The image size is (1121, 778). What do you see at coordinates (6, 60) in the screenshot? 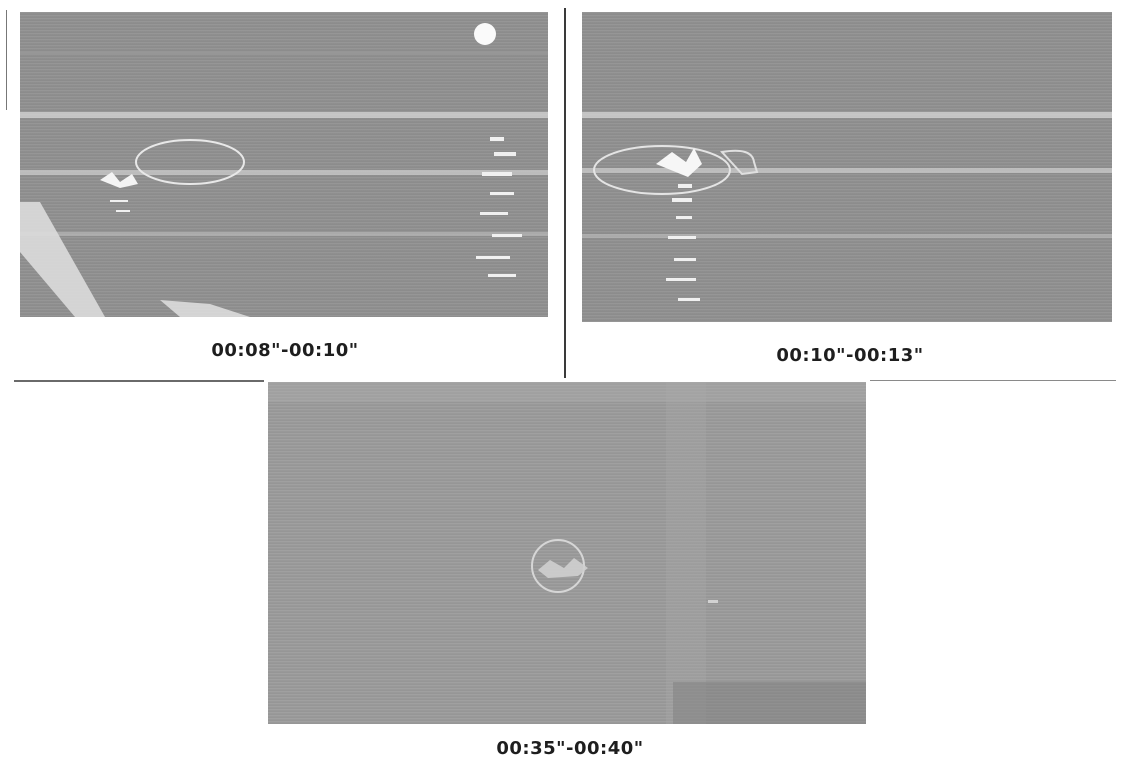
I see `left-border-line` at bounding box center [6, 60].